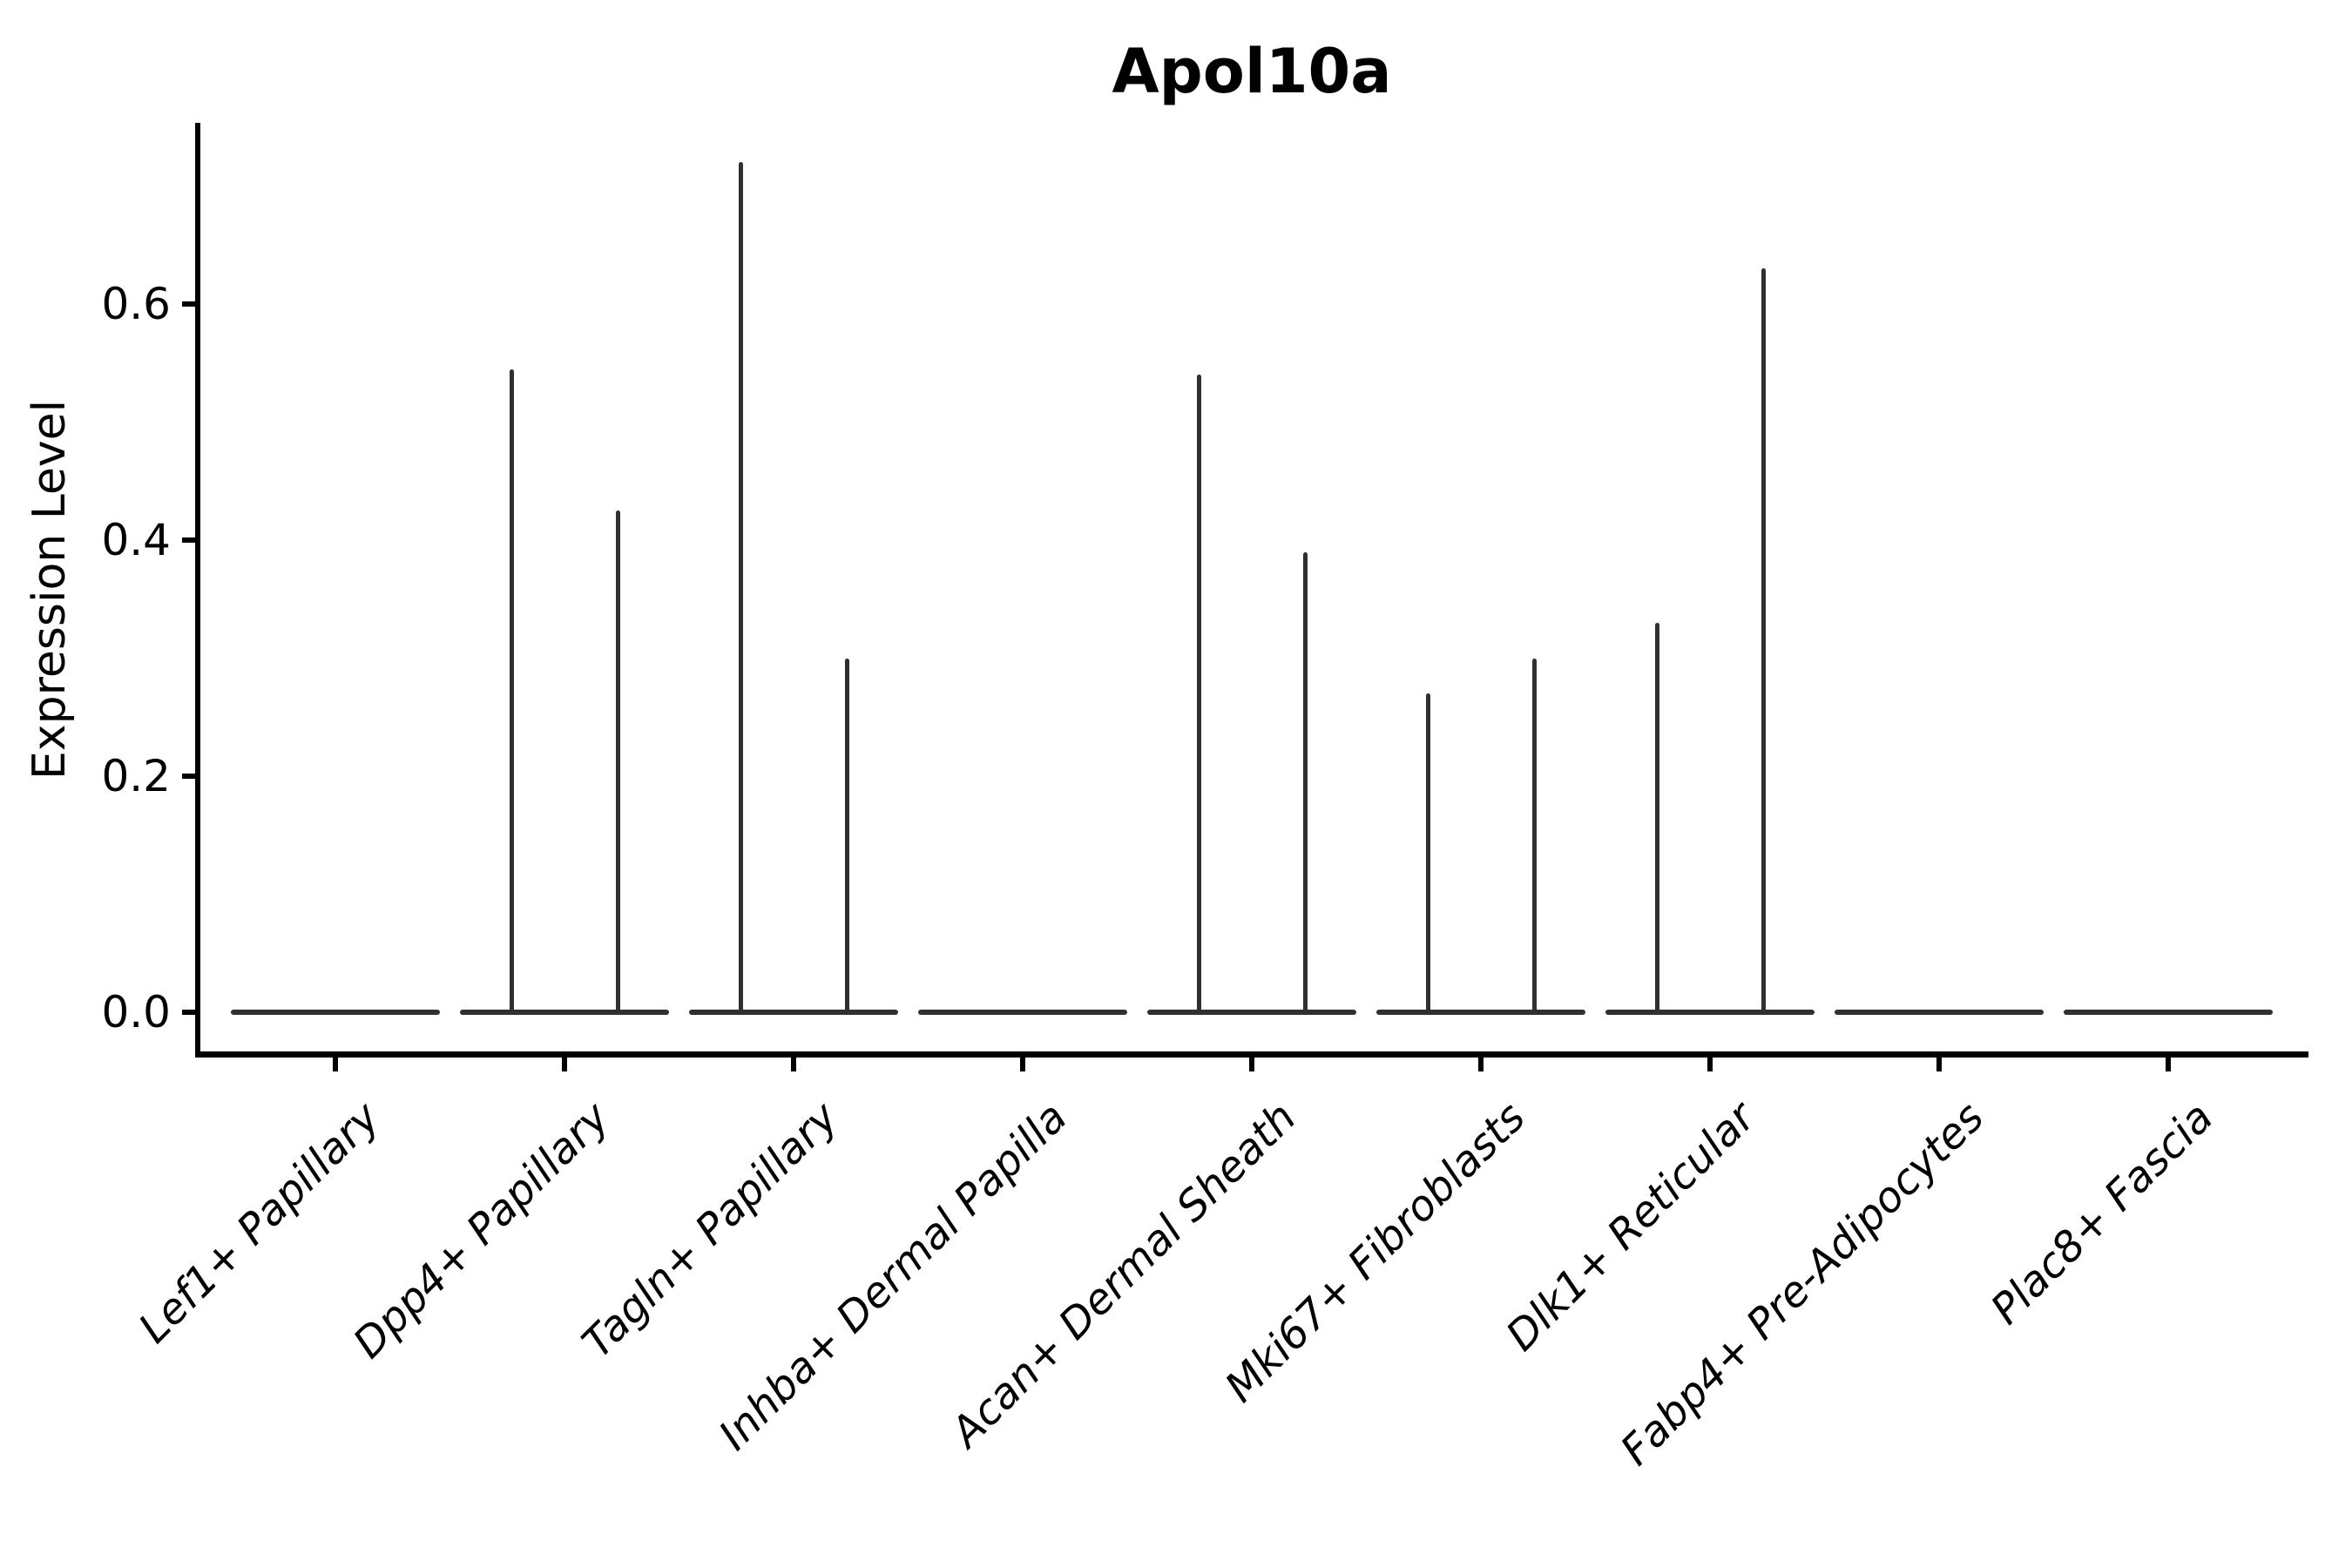 Image resolution: width=2352 pixels, height=1568 pixels. What do you see at coordinates (260, 1222) in the screenshot?
I see `x-tick-label: Lef1+ Papillary` at bounding box center [260, 1222].